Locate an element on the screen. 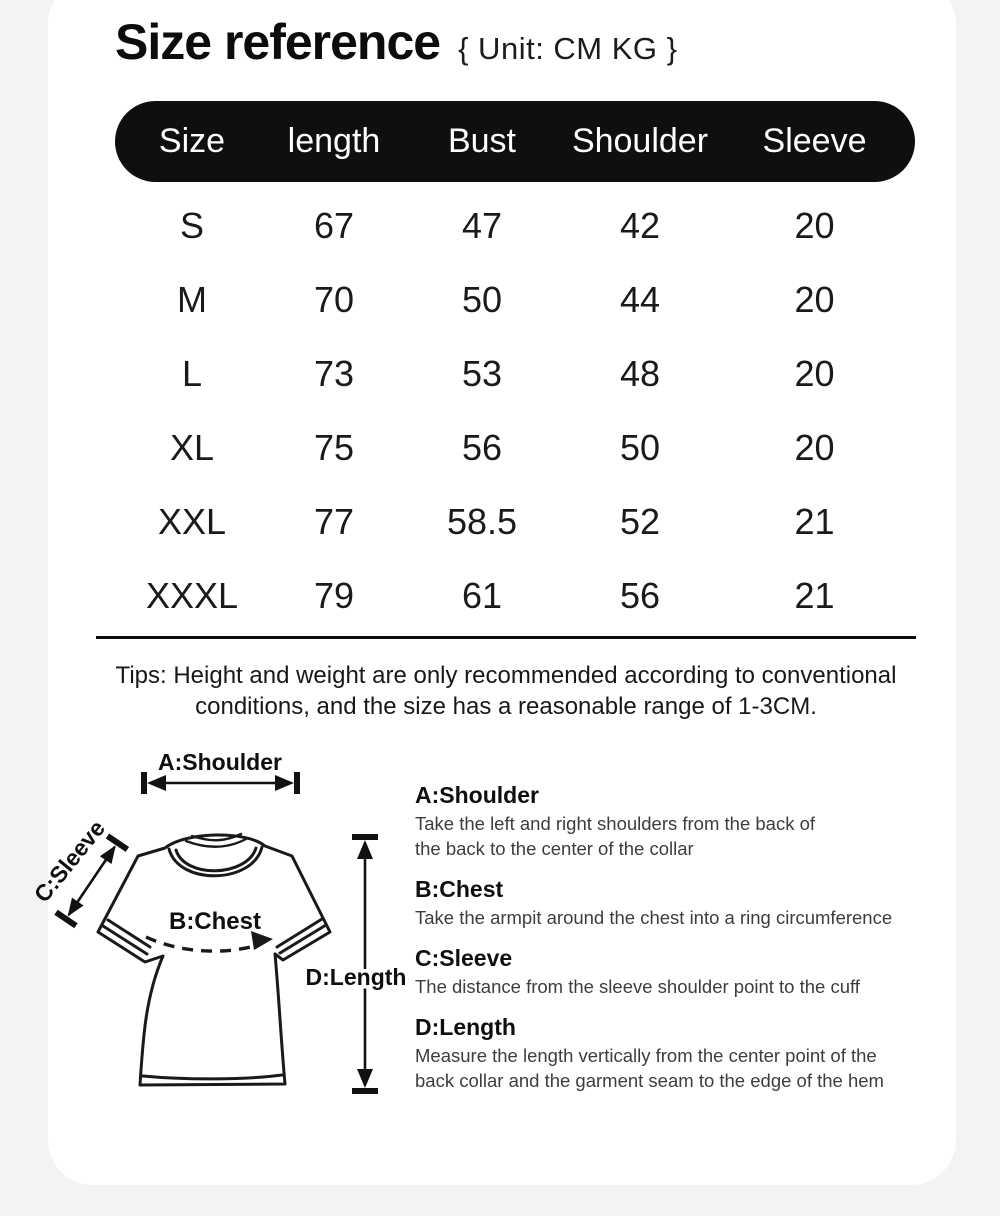 This screenshot has height=1216, width=1000. column-header-length: length is located at coordinates (334, 141).